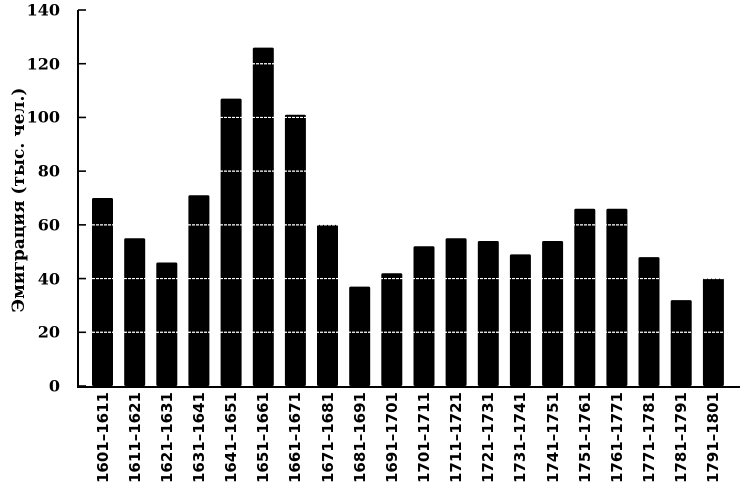 Image resolution: width=750 pixels, height=490 pixels. What do you see at coordinates (167, 324) in the screenshot?
I see `bar-1621–1631` at bounding box center [167, 324].